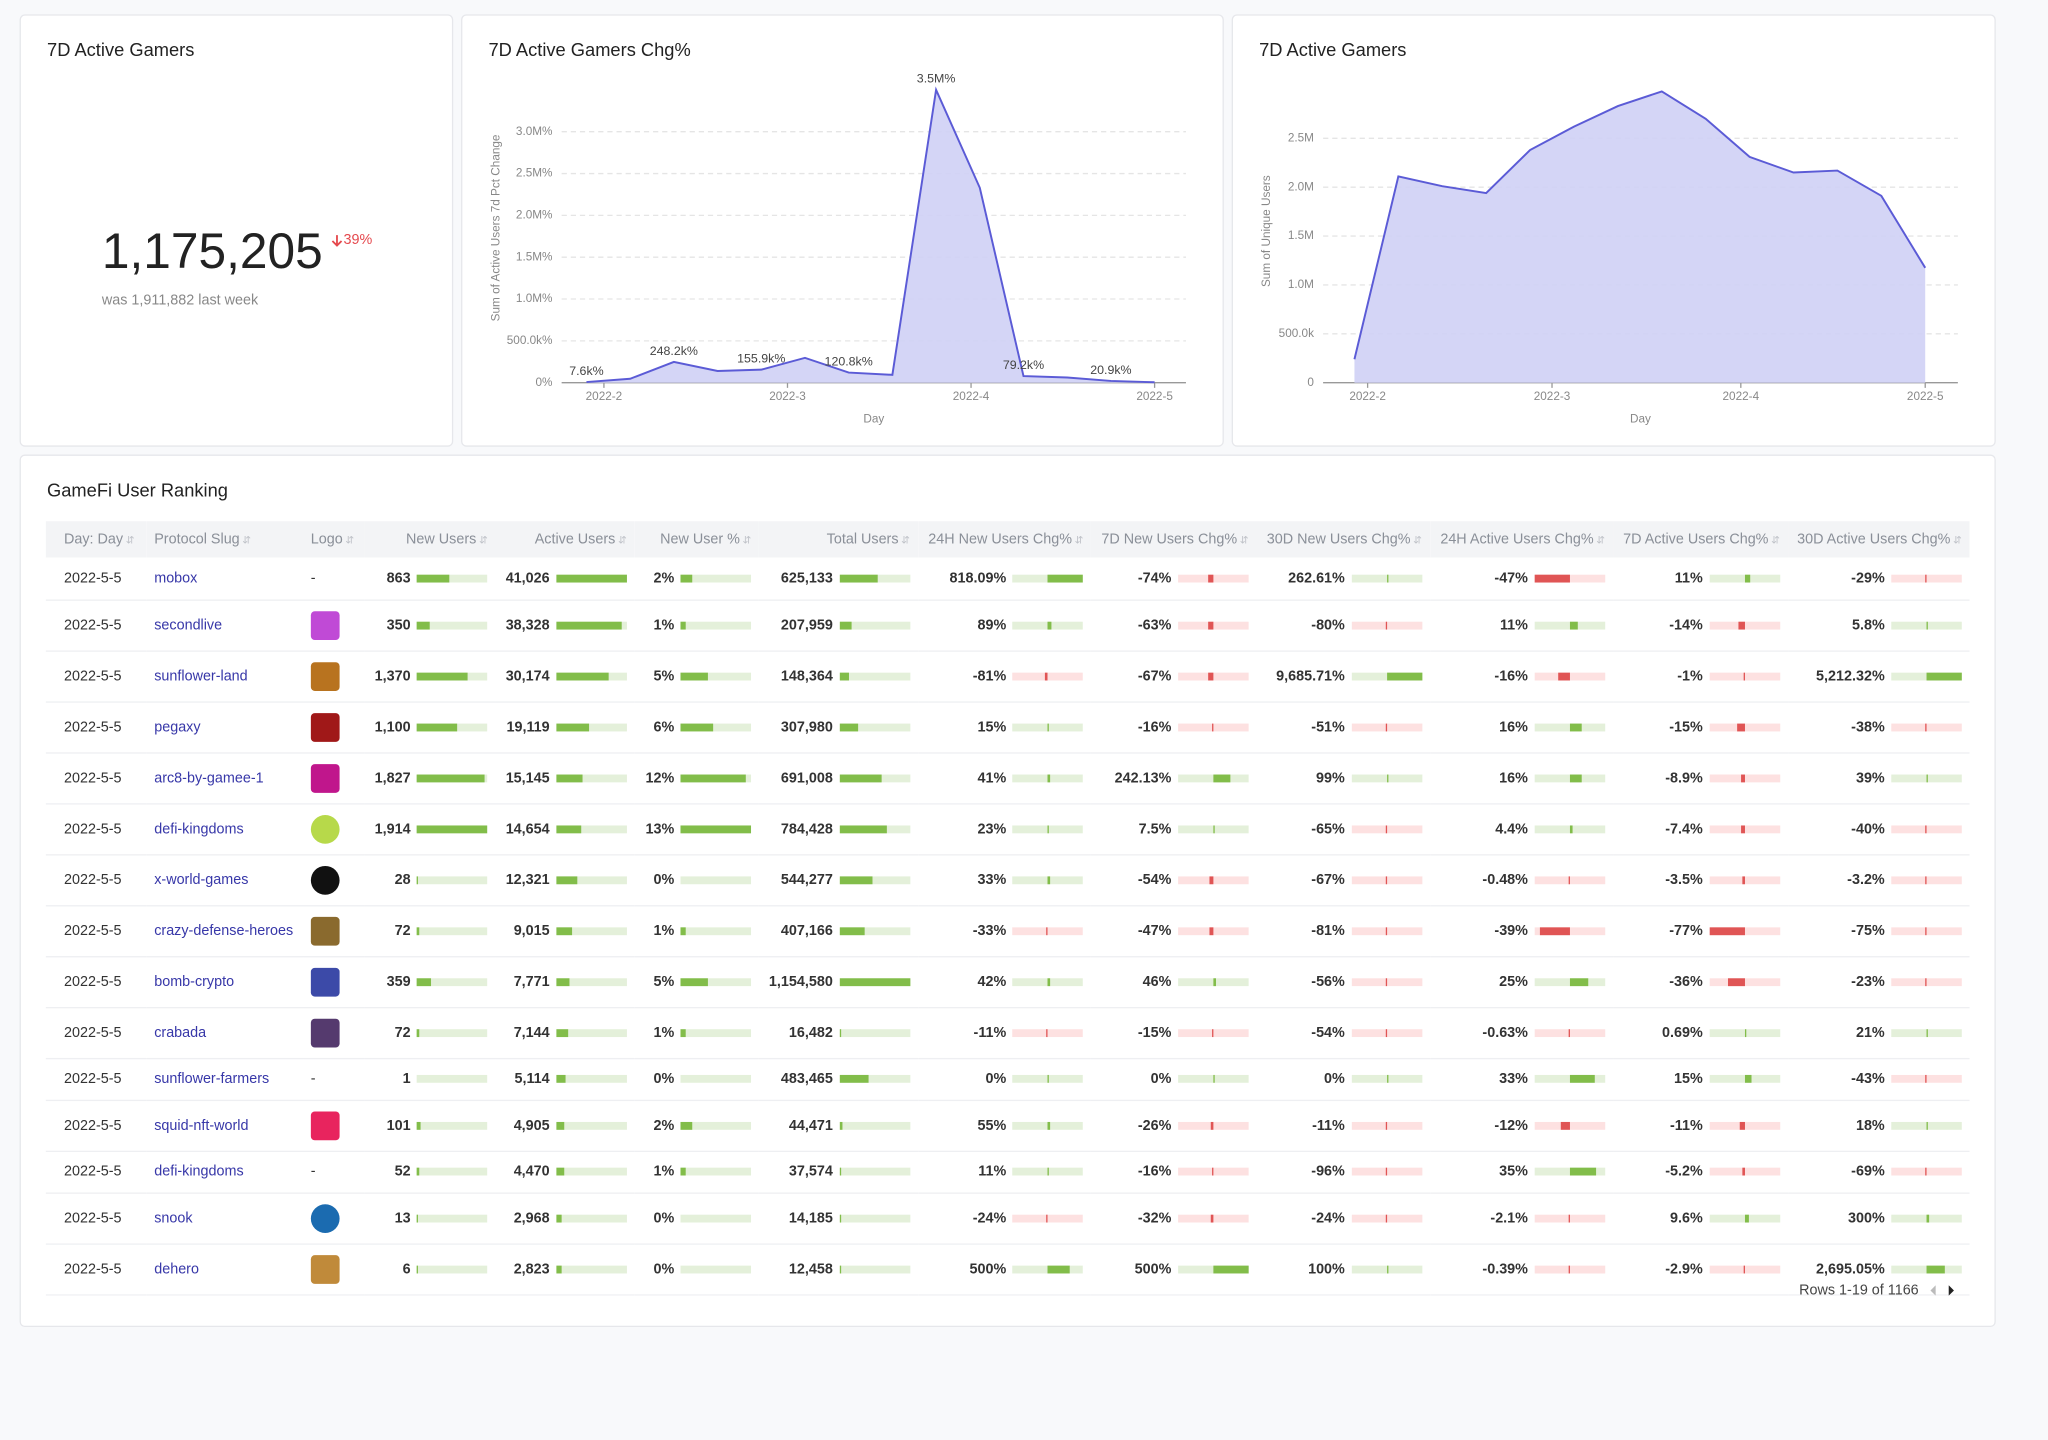  Describe the element at coordinates (1174, 539) in the screenshot. I see `column-header: 7D New Users Chg% ⇵` at that location.